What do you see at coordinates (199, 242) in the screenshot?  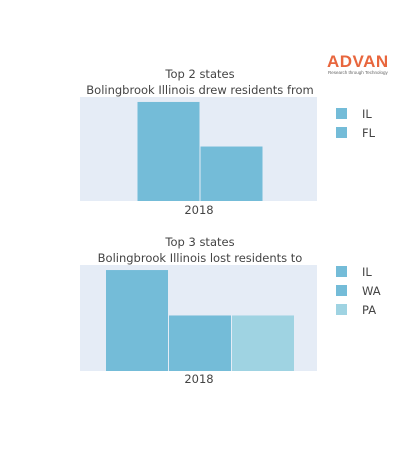 I see `chart-title: Top 3 states` at bounding box center [199, 242].